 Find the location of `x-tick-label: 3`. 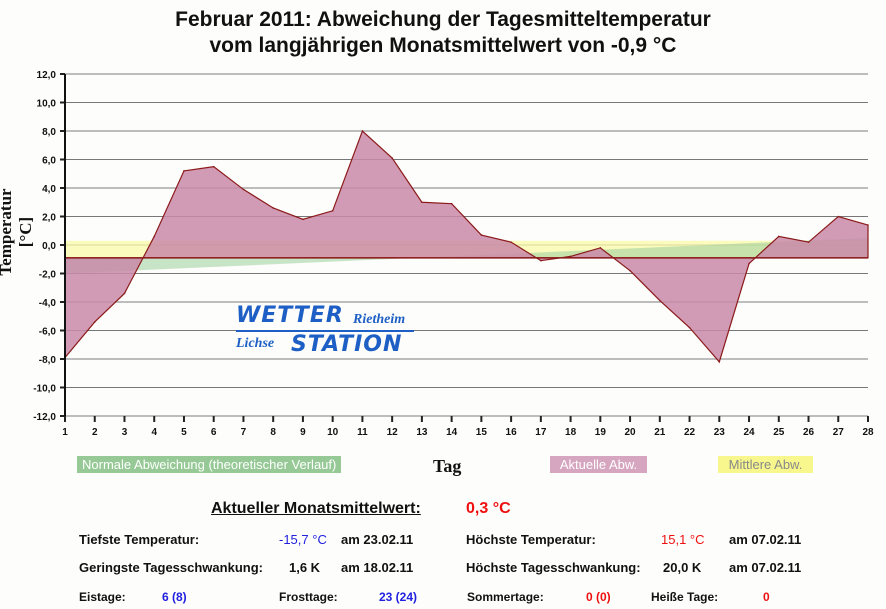

x-tick-label: 3 is located at coordinates (125, 432).